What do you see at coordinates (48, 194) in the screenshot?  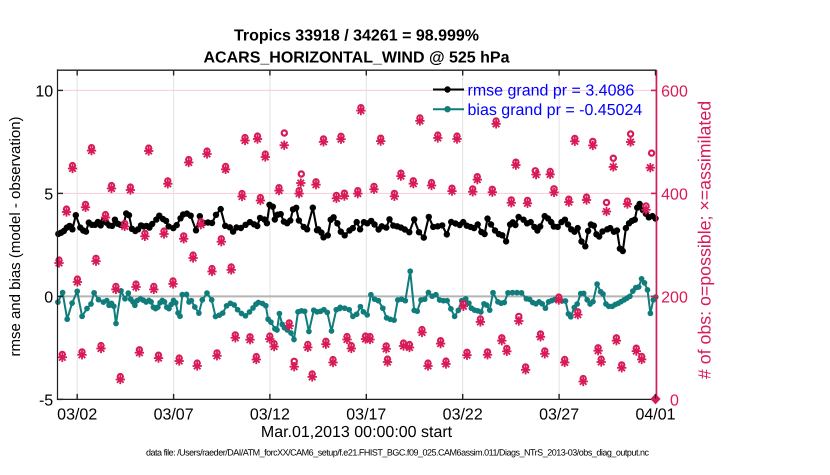 I see `svg-text: 5` at bounding box center [48, 194].